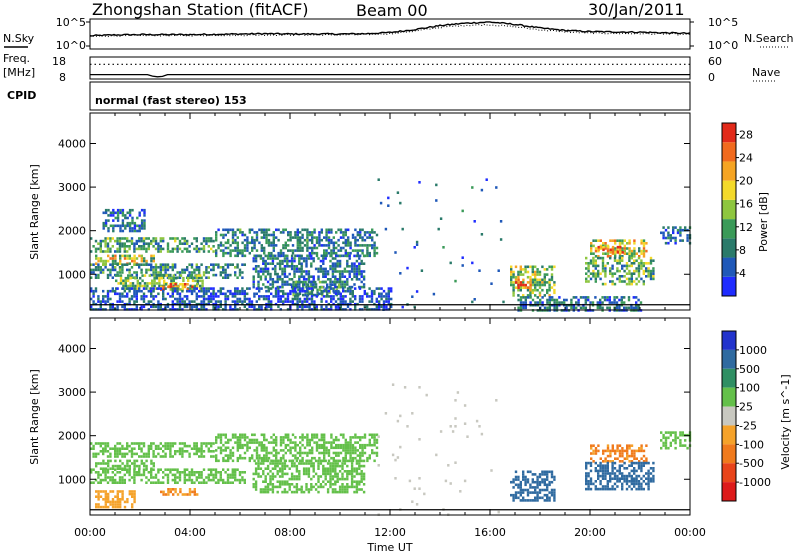 The image size is (800, 554). I want to click on power-ytick-label: 4000, so click(72, 144).